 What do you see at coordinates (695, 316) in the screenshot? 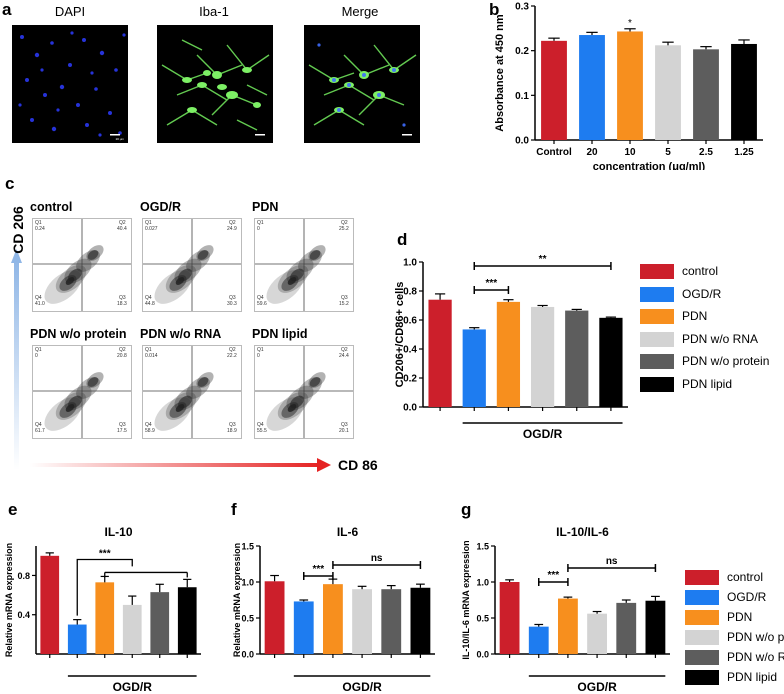
I see `legend-label-2: PDN` at bounding box center [695, 316].